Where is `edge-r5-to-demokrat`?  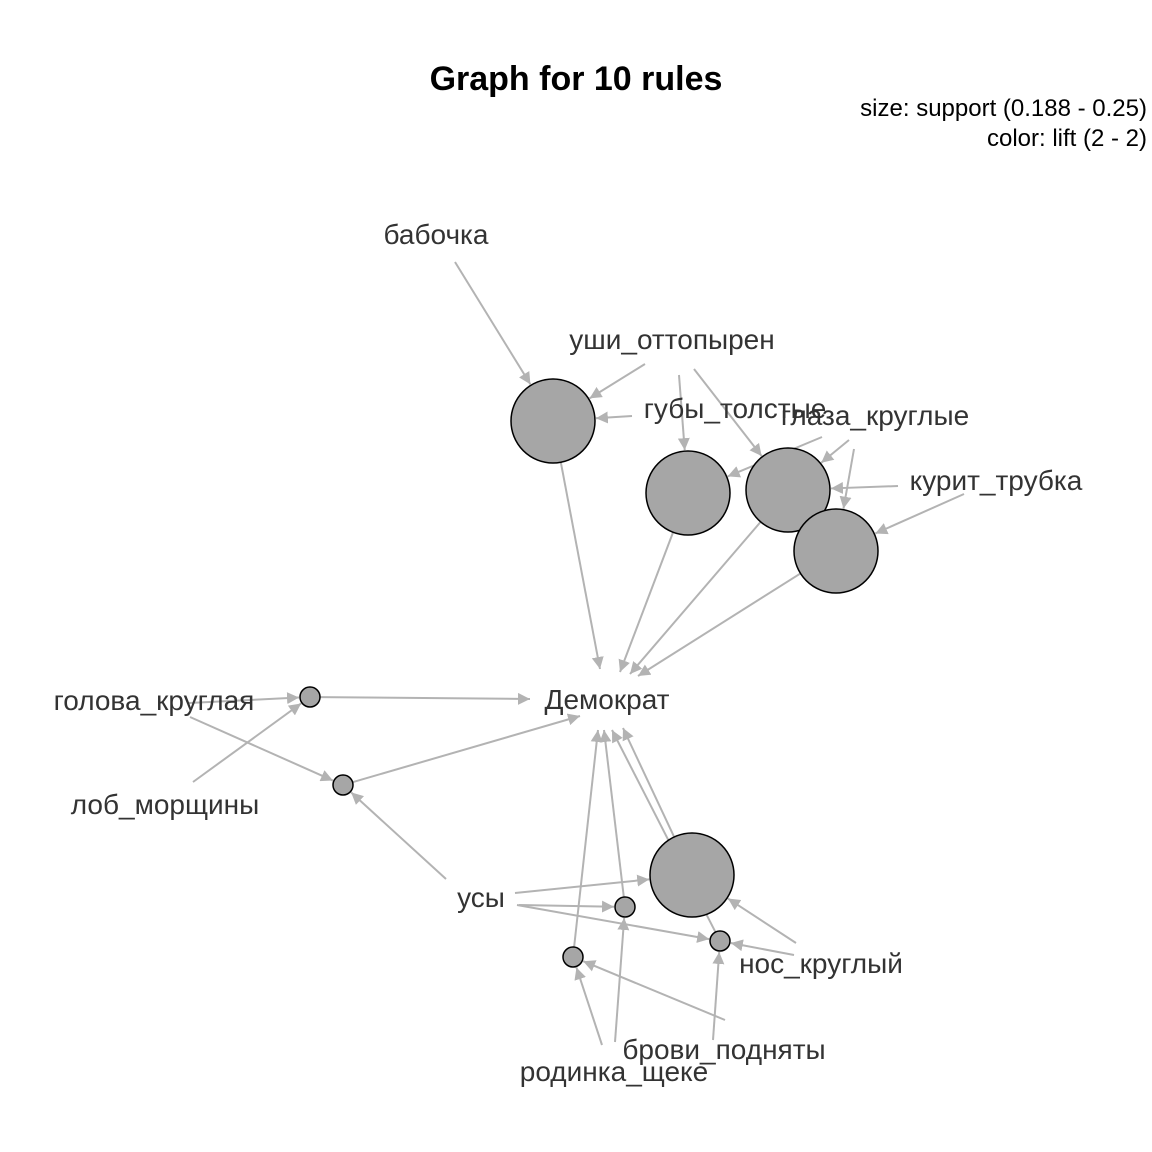 edge-r5-to-demokrat is located at coordinates (425, 698).